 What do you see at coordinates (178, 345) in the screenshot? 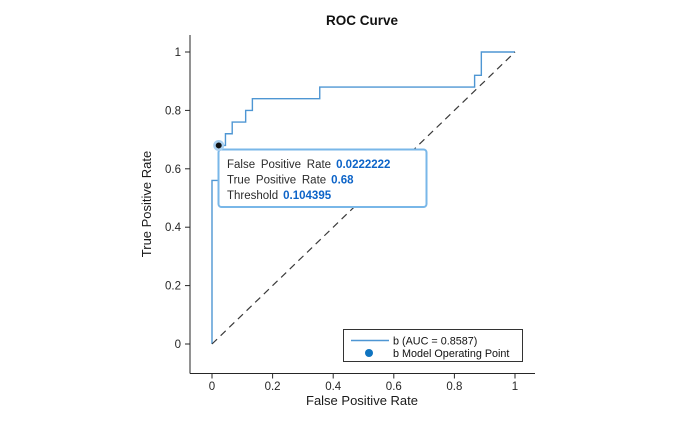
I see `y-tick-label: 0` at bounding box center [178, 345].